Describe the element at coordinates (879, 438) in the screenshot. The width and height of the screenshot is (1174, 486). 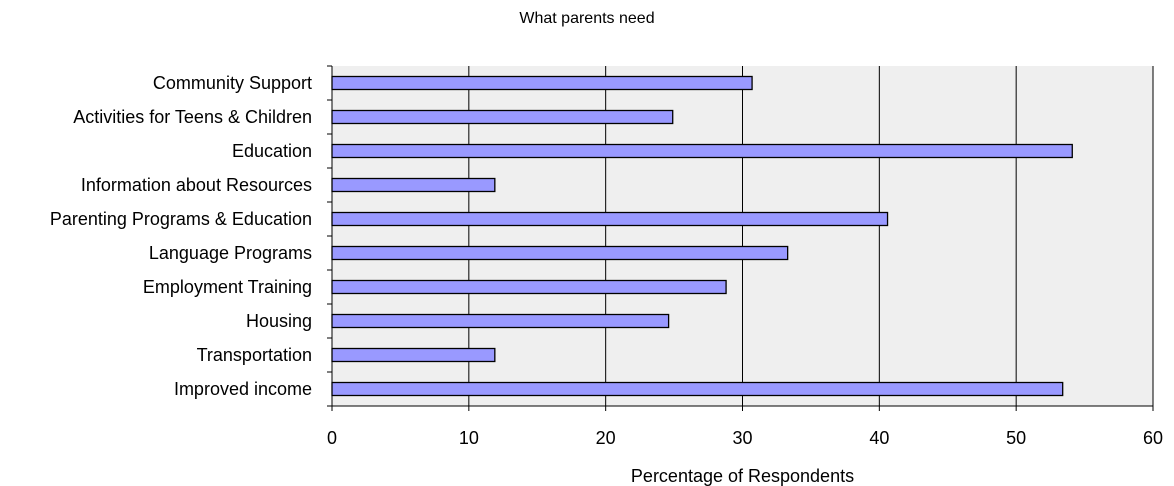
I see `x-tick-label: 40` at that location.